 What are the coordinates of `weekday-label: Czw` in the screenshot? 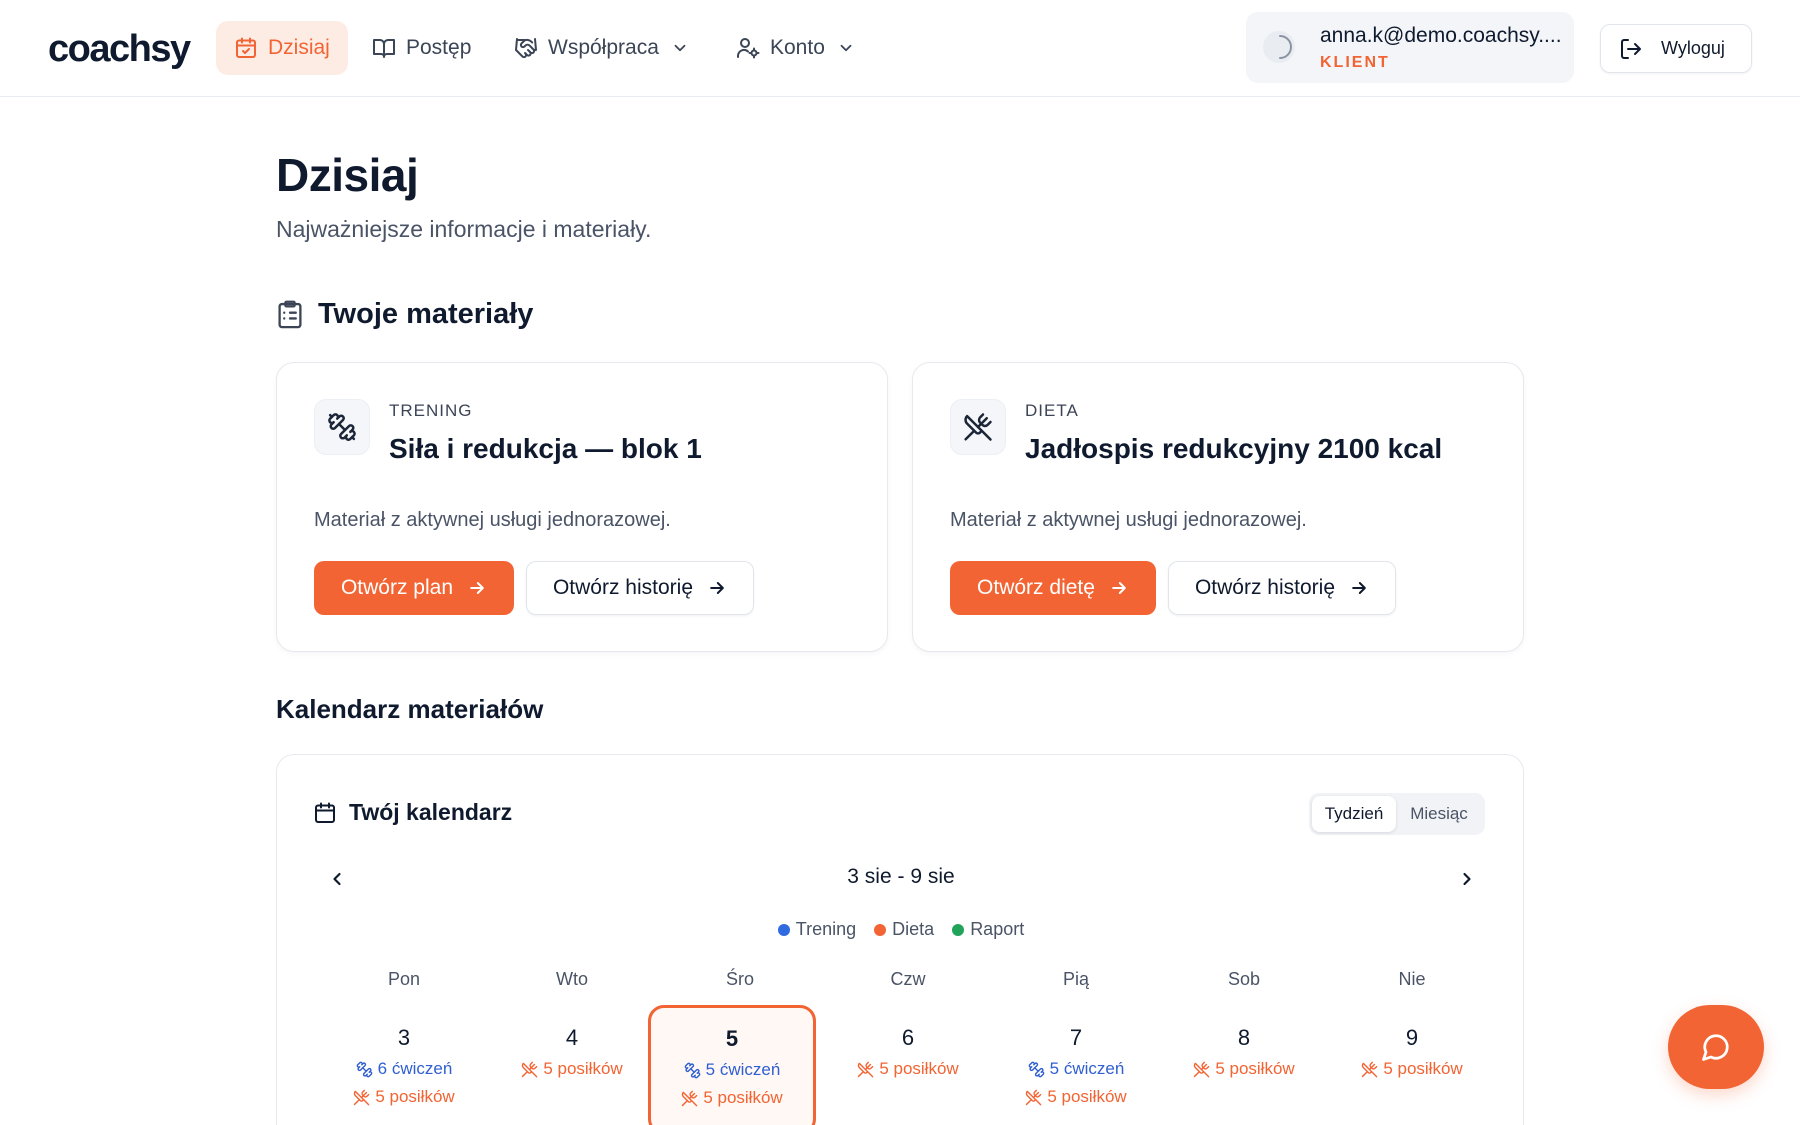 It's located at (908, 979).